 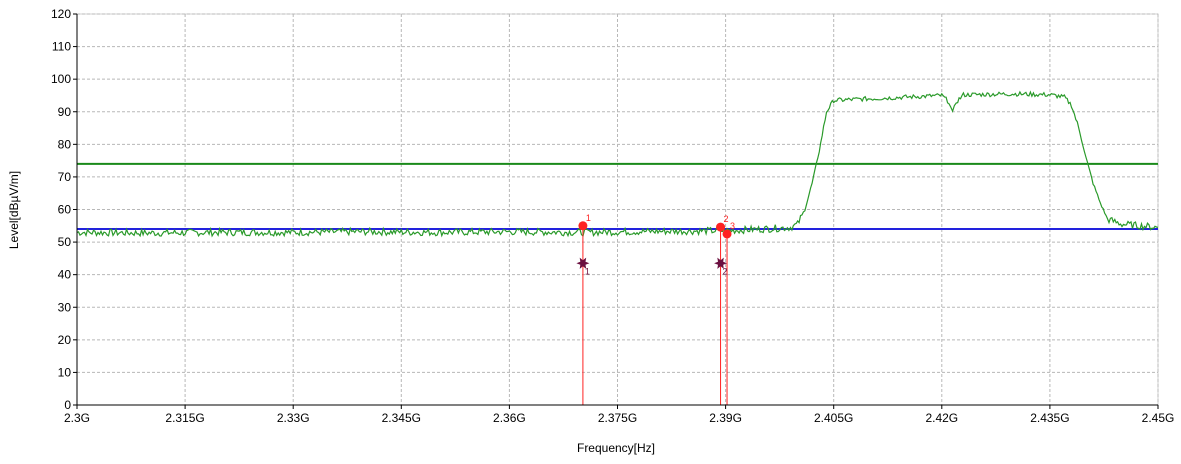 I want to click on y-tick-label: 90, so click(x=65, y=112).